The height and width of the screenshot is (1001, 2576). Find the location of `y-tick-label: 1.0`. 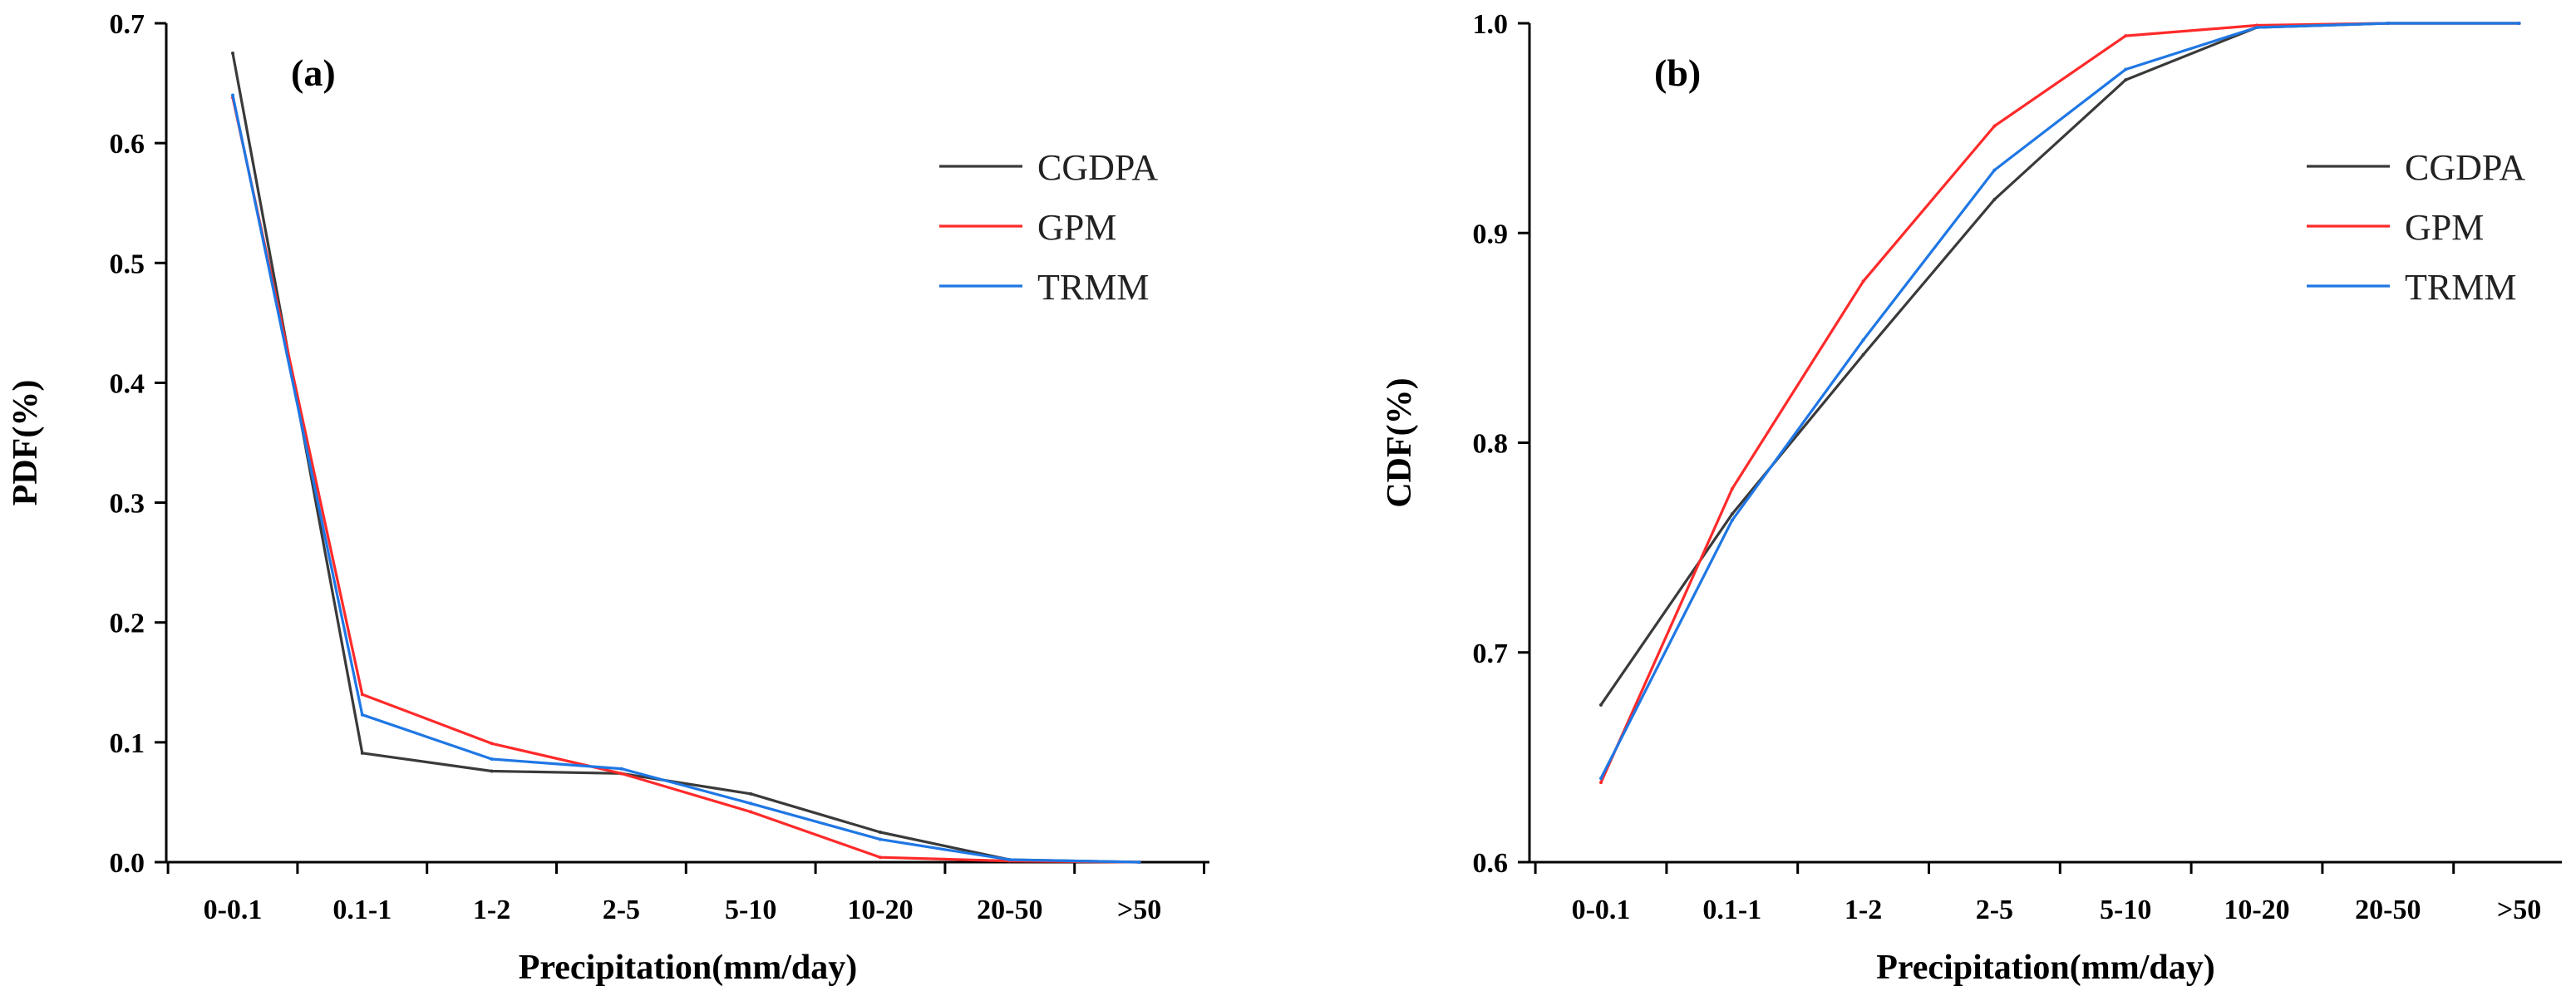

y-tick-label: 1.0 is located at coordinates (1491, 24).